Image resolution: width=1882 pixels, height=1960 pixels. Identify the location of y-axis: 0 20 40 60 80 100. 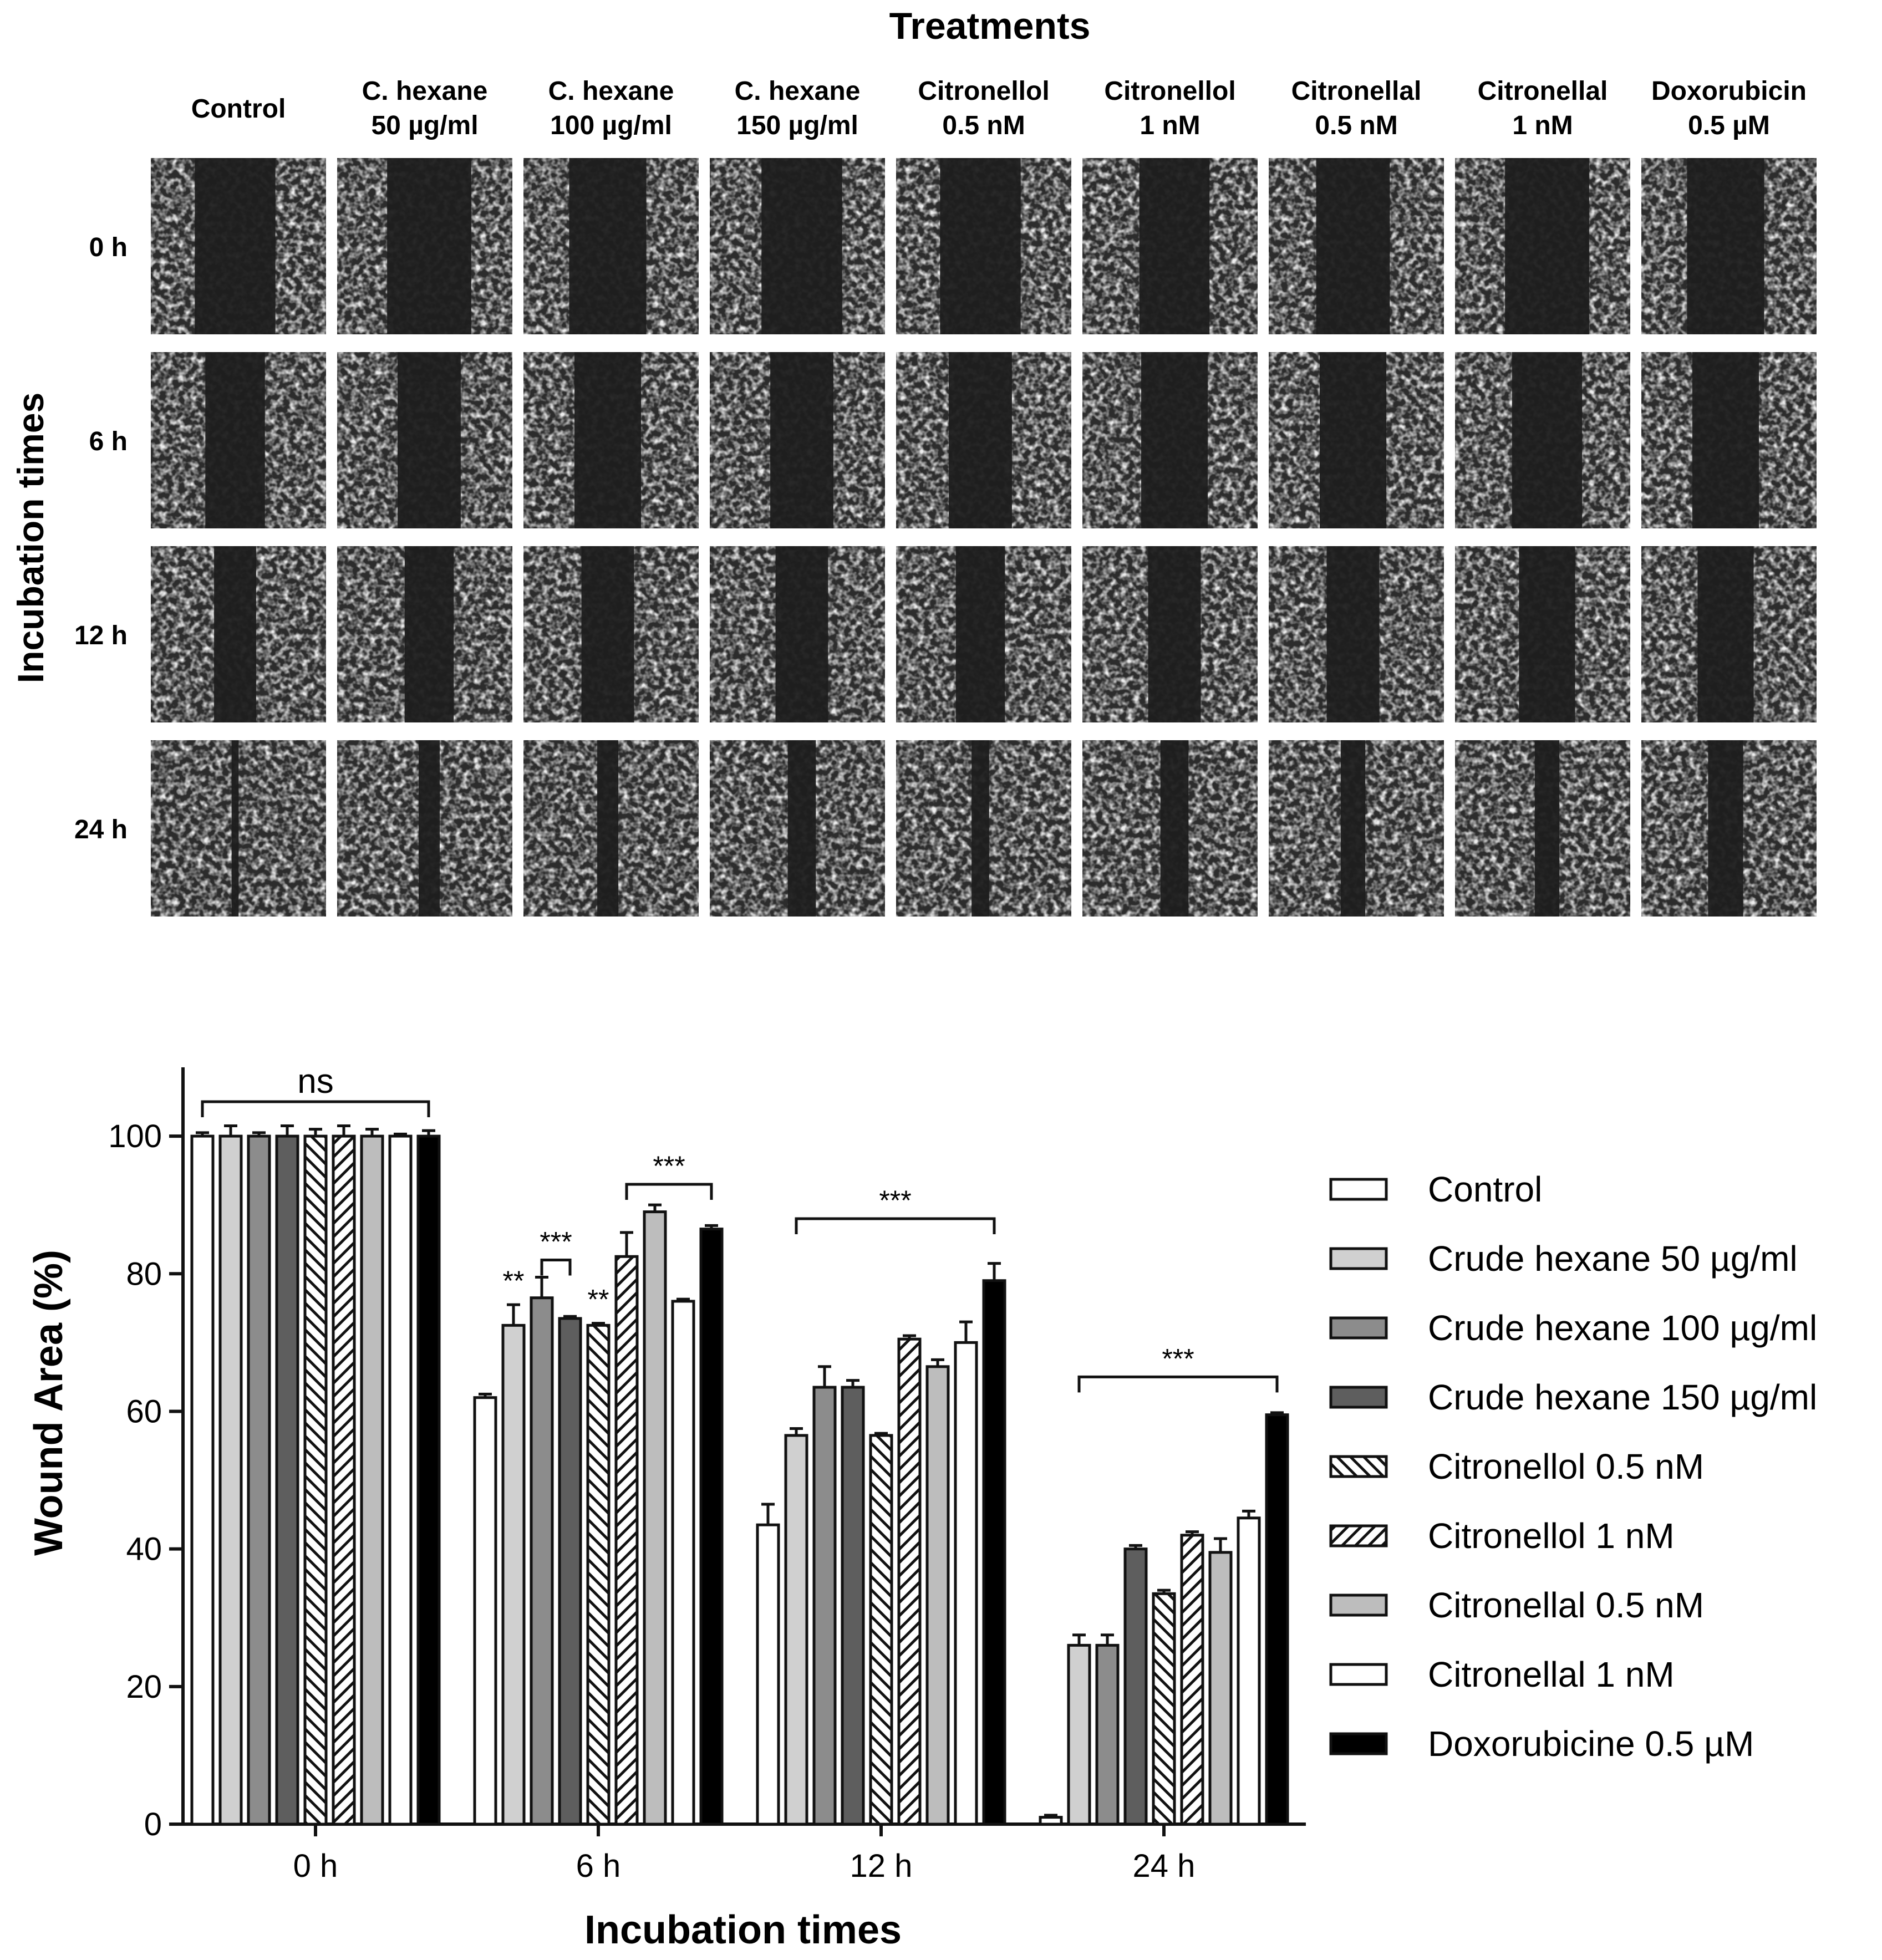
(147, 1455).